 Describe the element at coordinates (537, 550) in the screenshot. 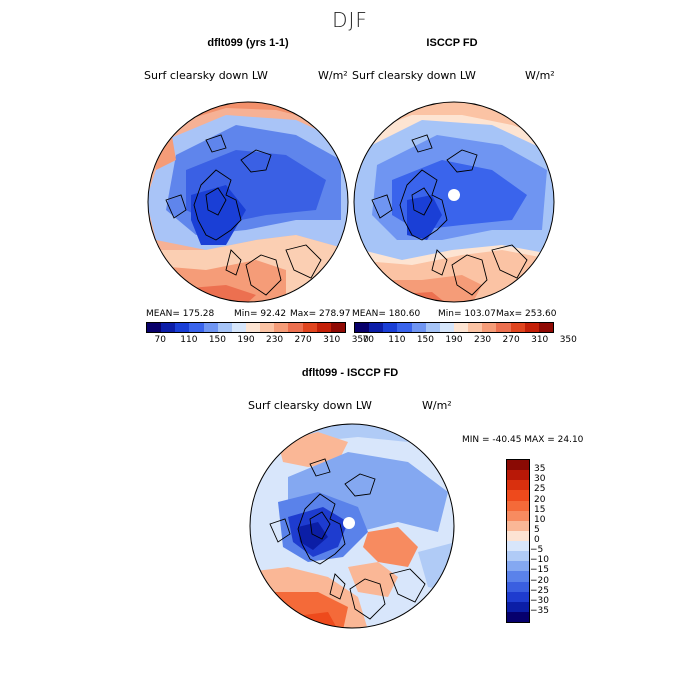

I see `colorbar-tick-label: −5` at that location.